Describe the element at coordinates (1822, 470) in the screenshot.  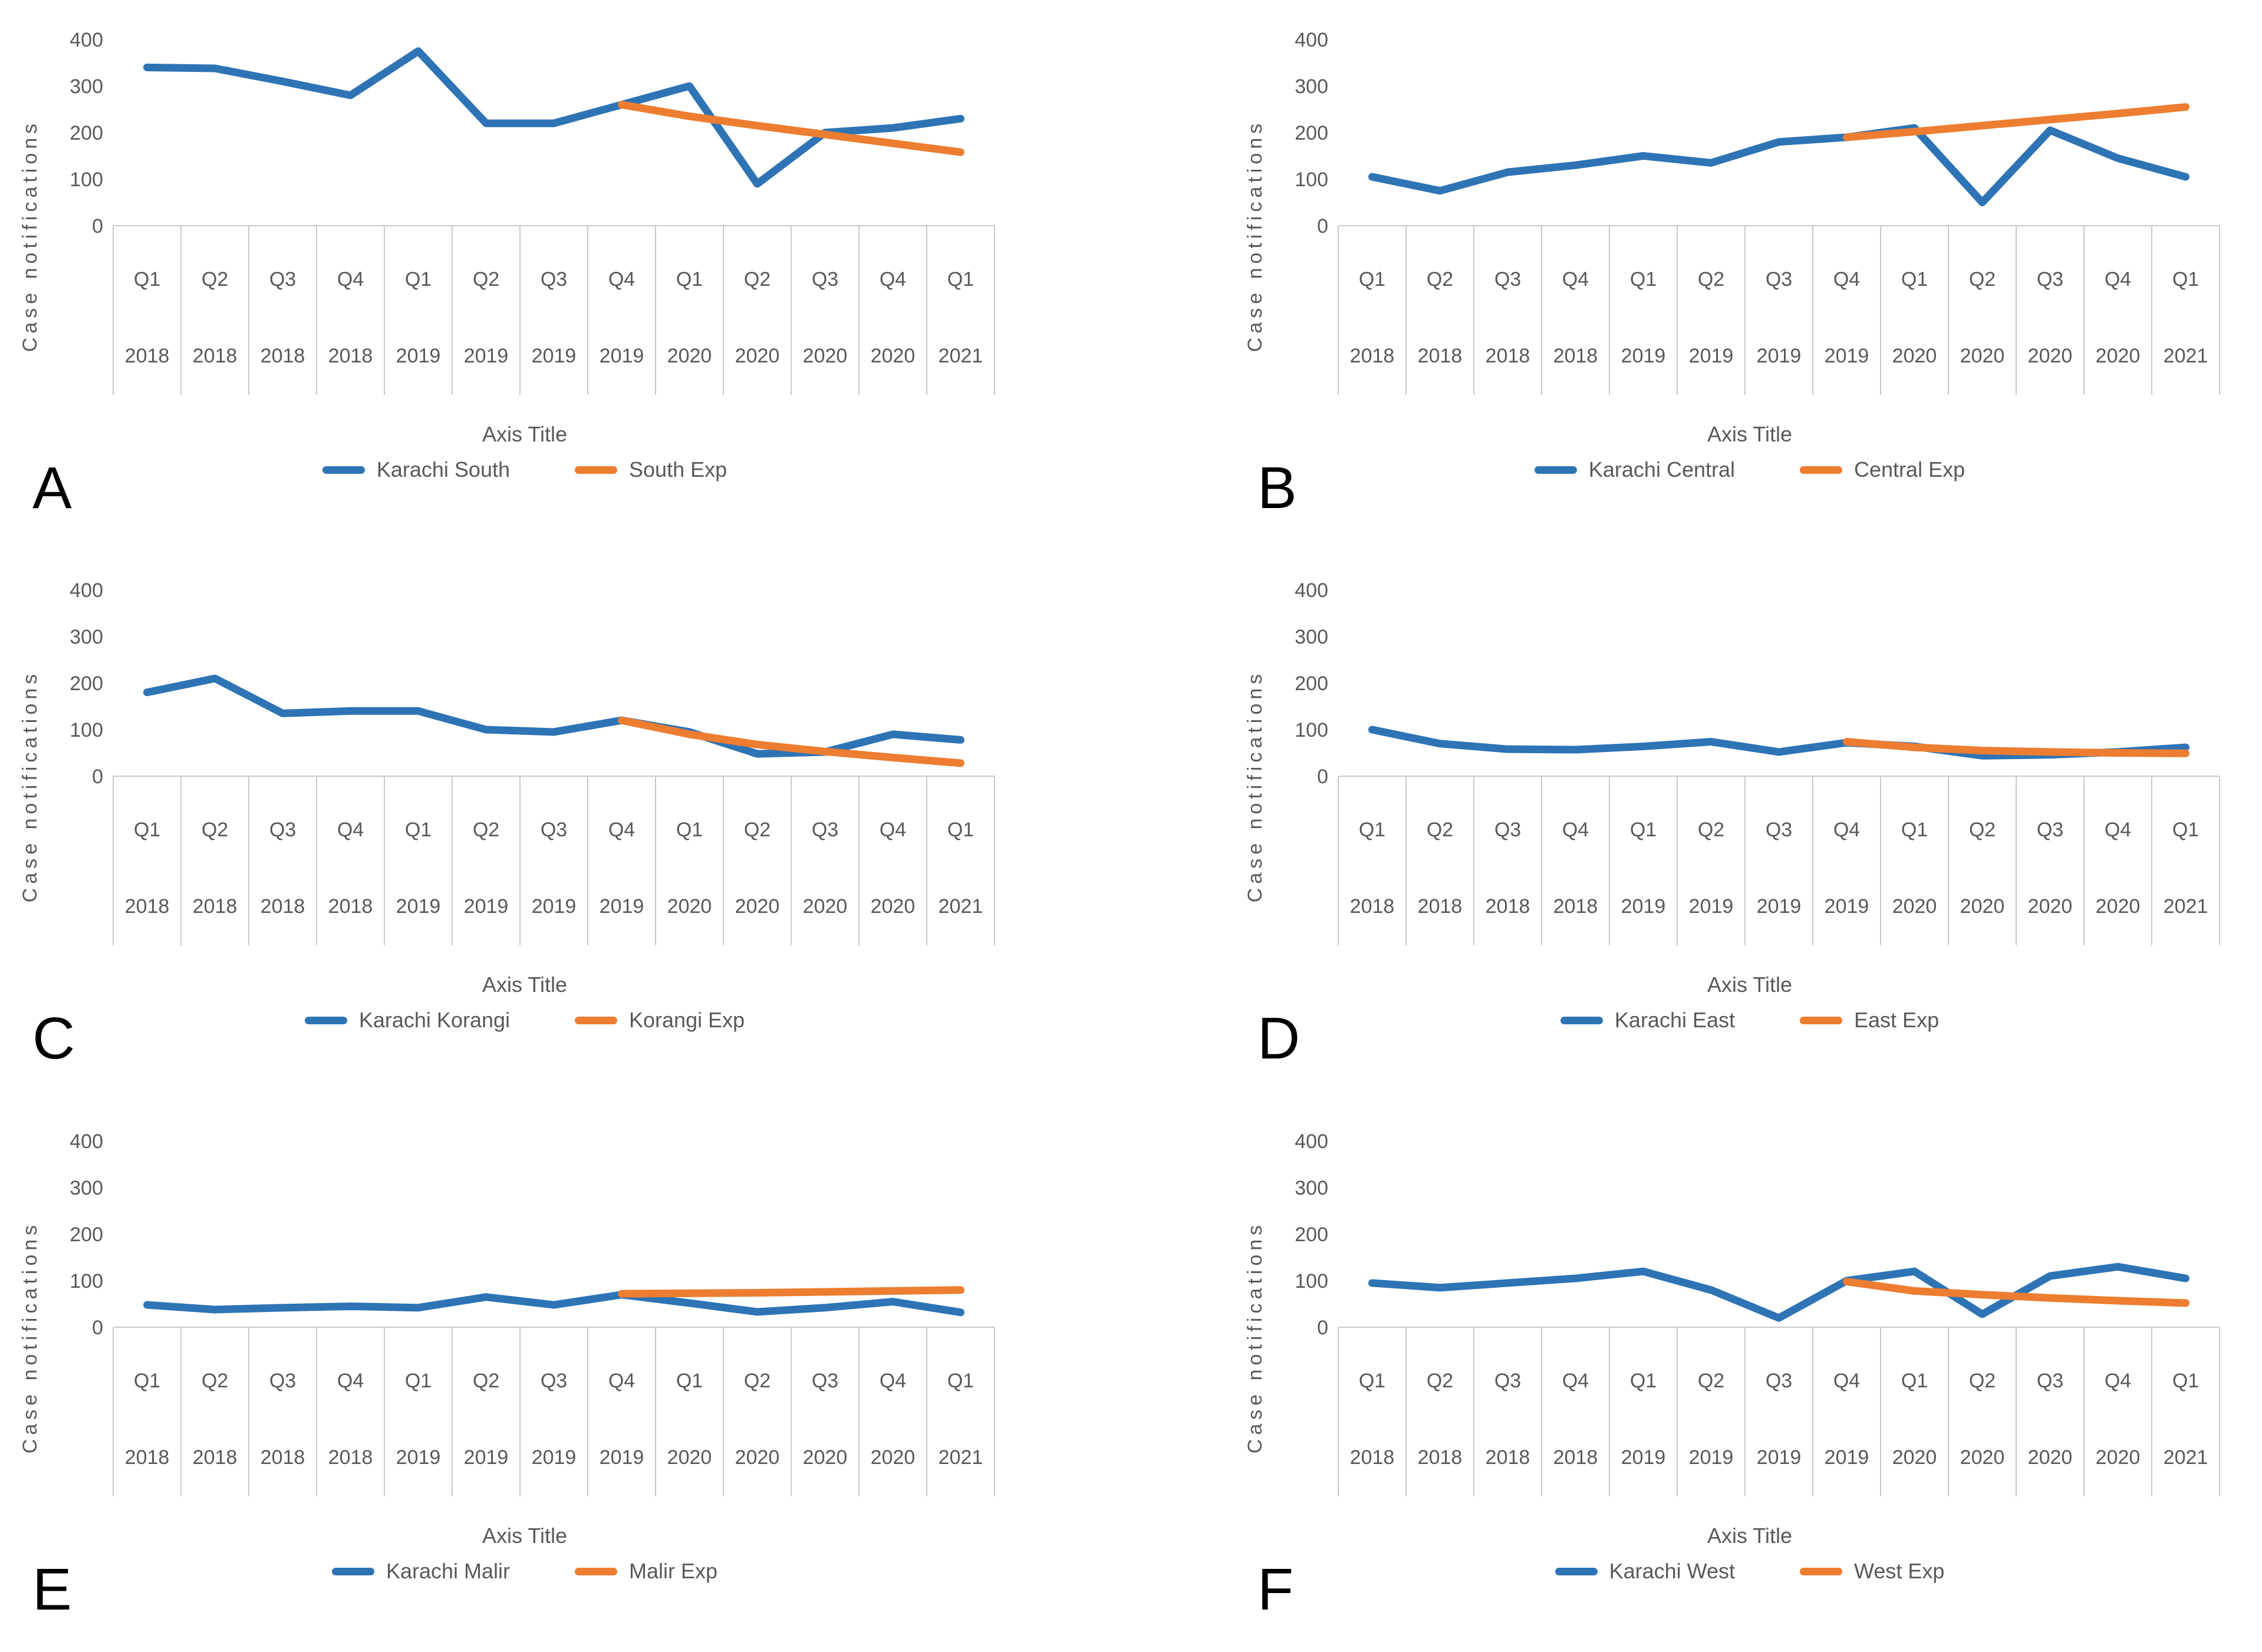
I see `legend-line-swatch-orange` at that location.